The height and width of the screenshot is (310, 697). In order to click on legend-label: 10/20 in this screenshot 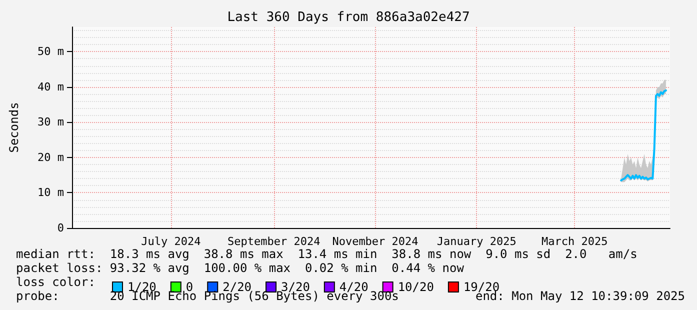, I will do `click(416, 287)`.